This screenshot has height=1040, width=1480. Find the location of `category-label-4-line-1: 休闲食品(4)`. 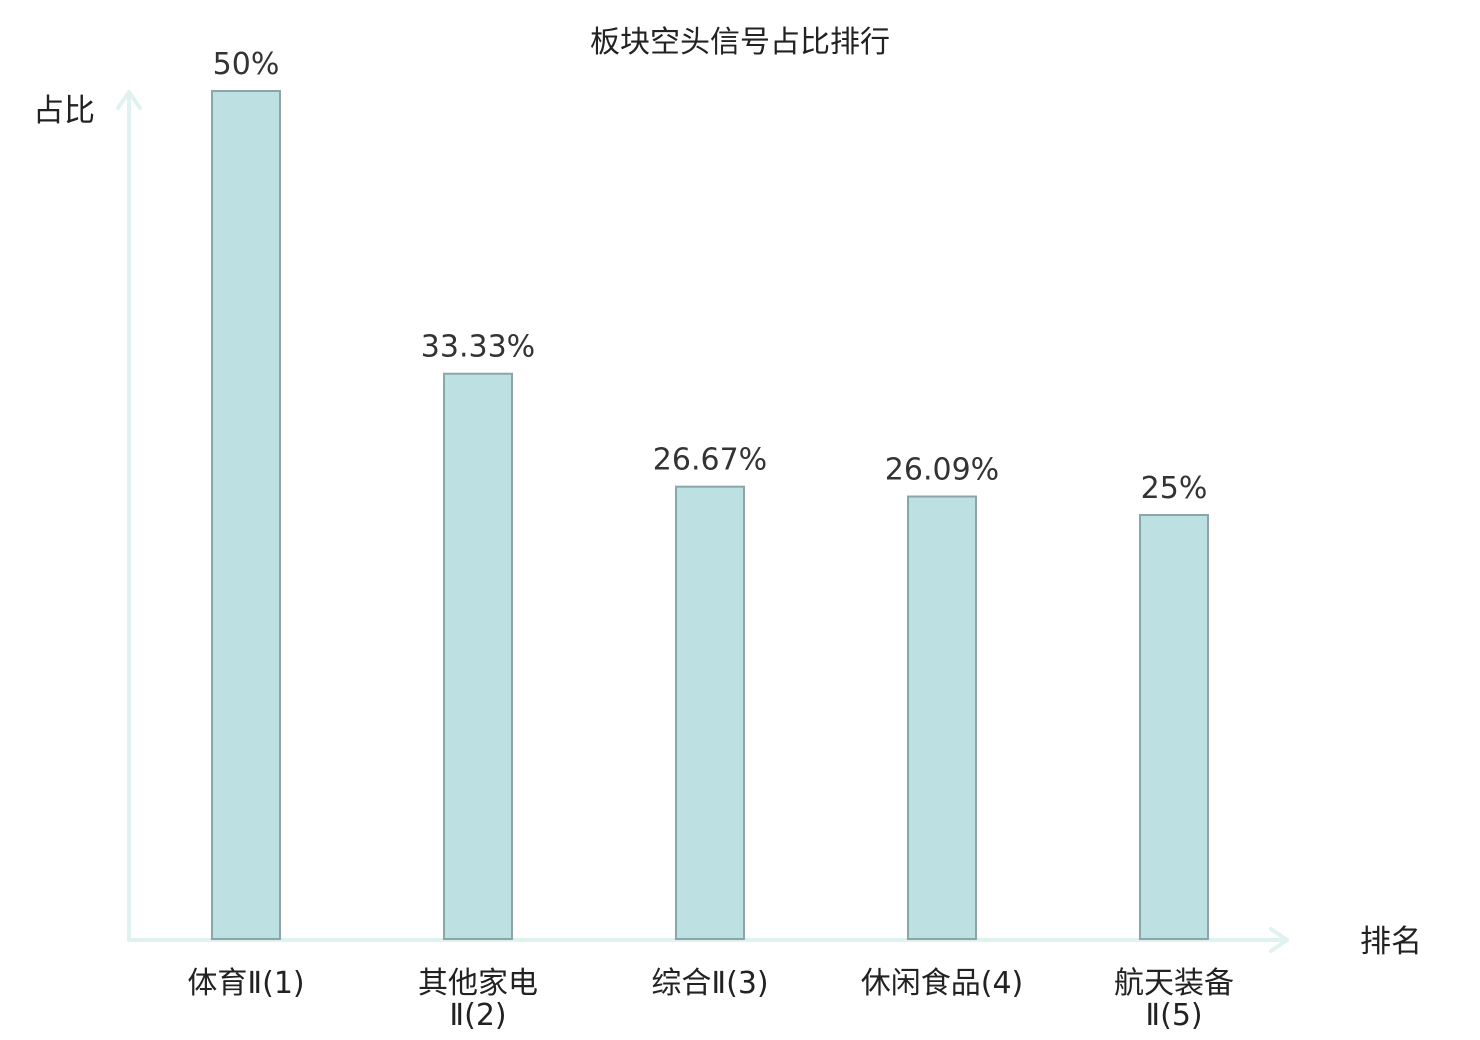

category-label-4-line-1: 休闲食品(4) is located at coordinates (942, 983).